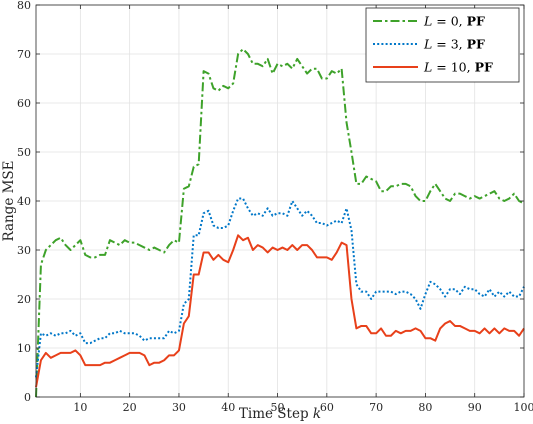 This screenshot has width=533, height=424. I want to click on x-tick-label: 60, so click(327, 407).